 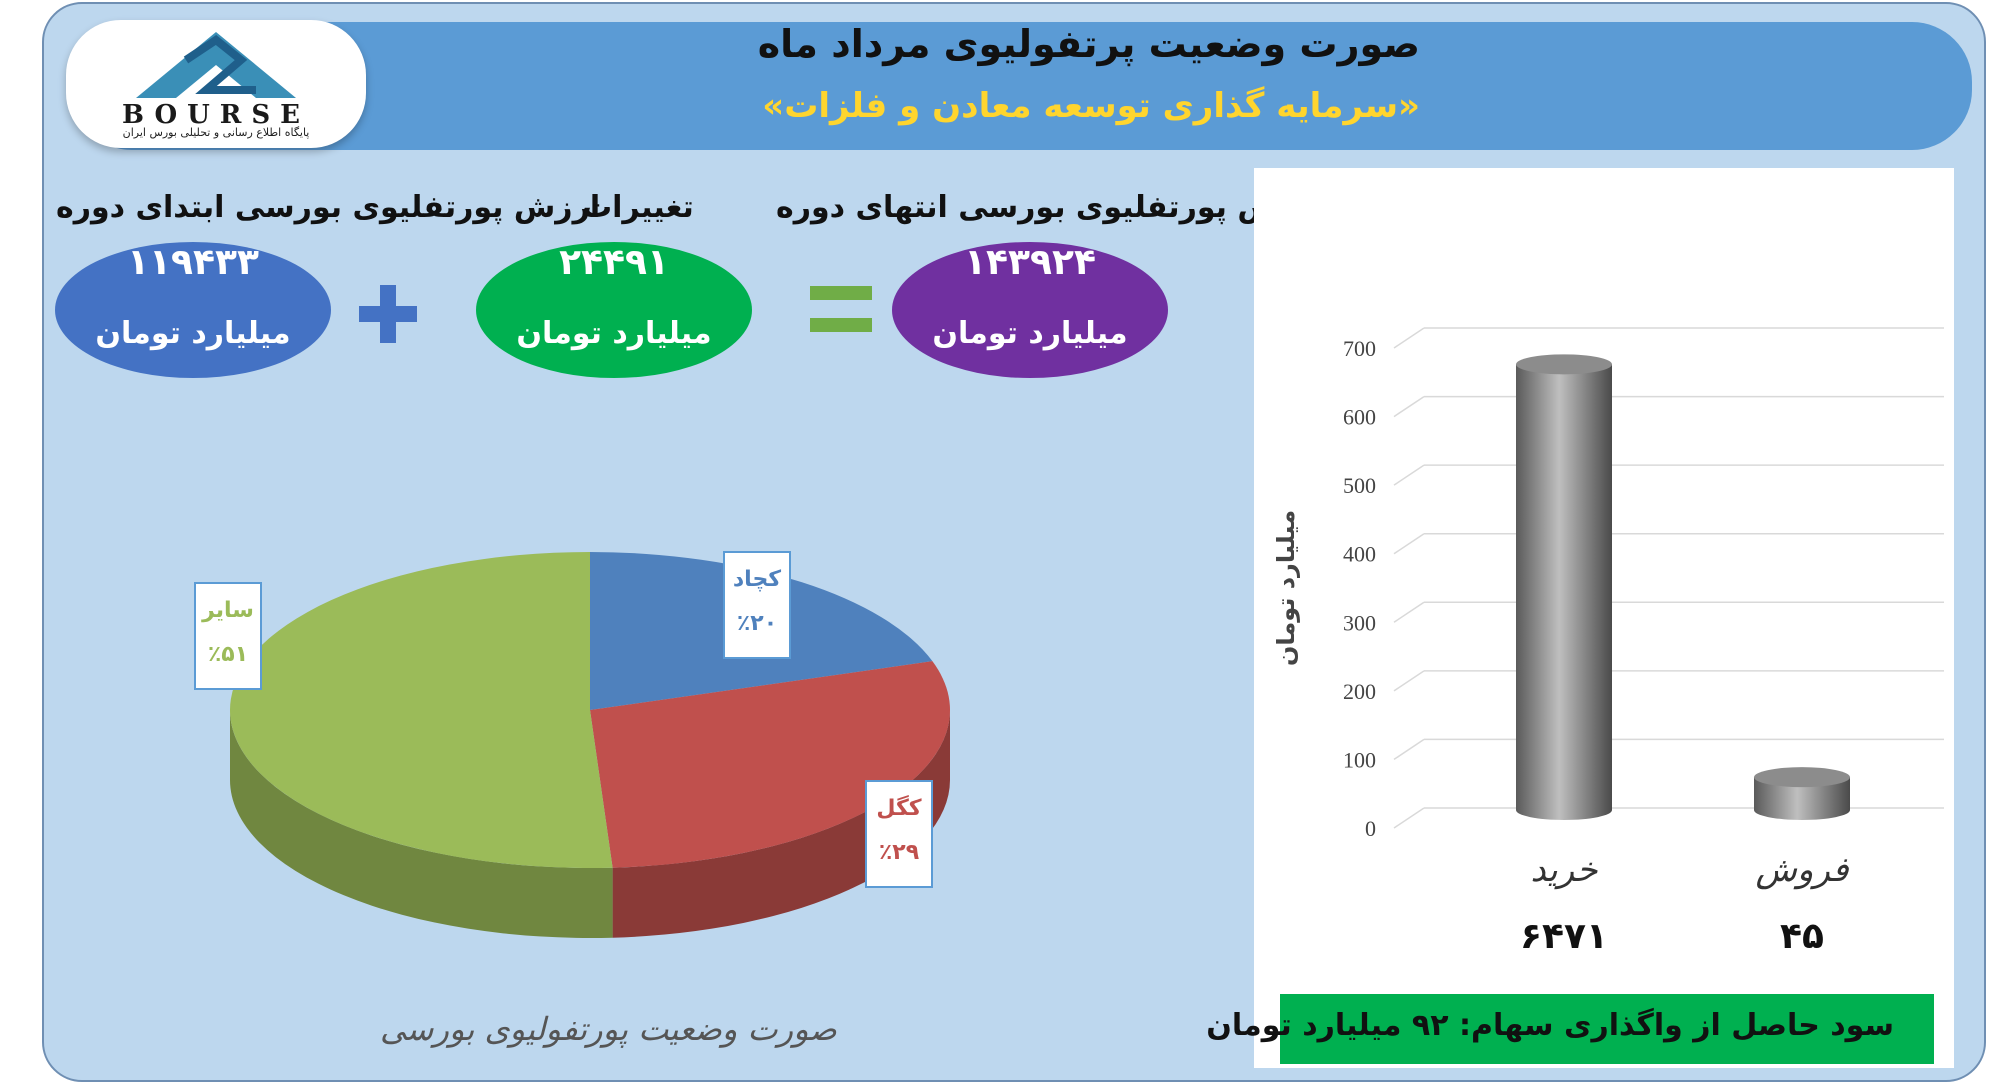 What do you see at coordinates (614, 333) in the screenshot?
I see `change-unit: میلیارد تومان` at bounding box center [614, 333].